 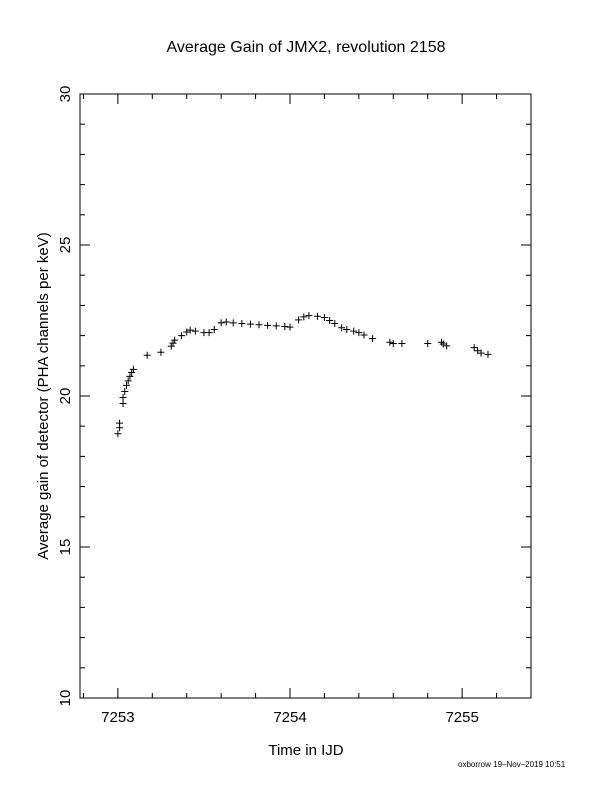 I want to click on x-tick-label: 7254, so click(x=289, y=717).